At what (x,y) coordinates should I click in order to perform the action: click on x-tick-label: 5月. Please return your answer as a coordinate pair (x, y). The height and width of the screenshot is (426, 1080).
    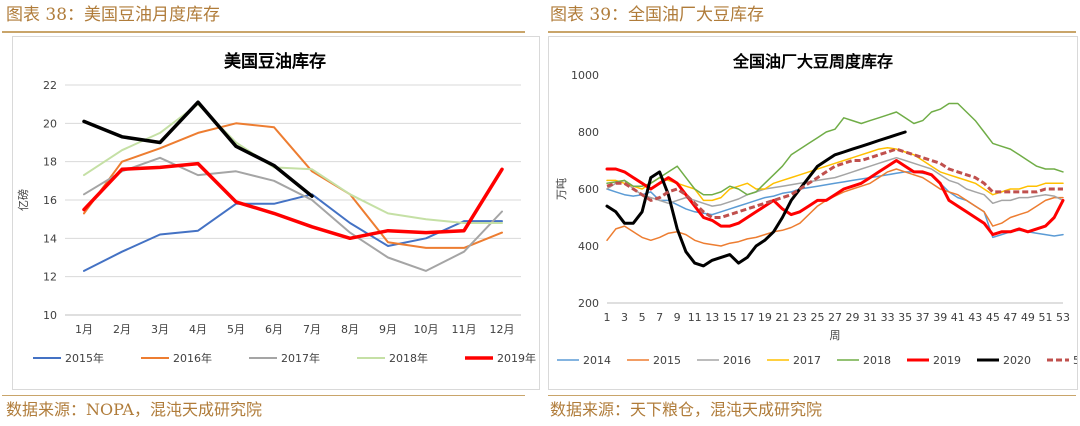
    Looking at the image, I should click on (236, 329).